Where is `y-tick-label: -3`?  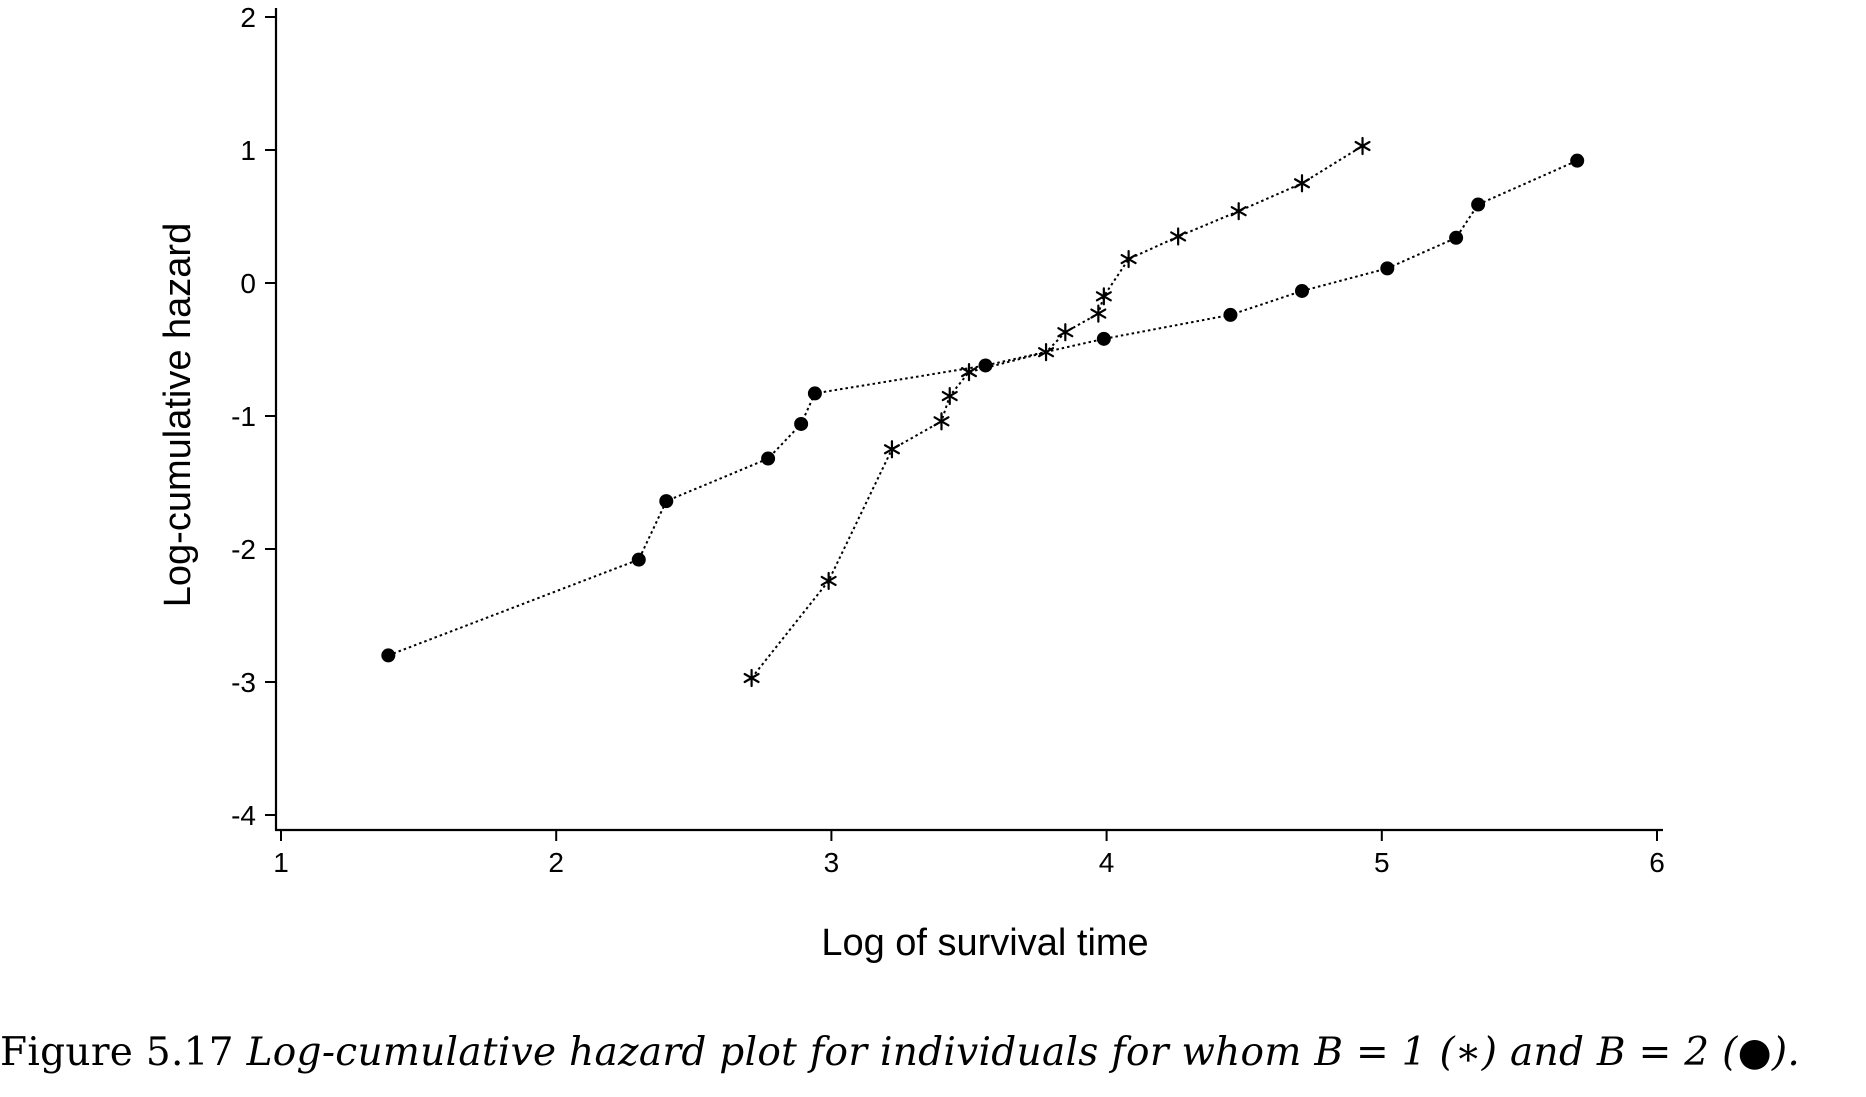
y-tick-label: -3 is located at coordinates (243, 682).